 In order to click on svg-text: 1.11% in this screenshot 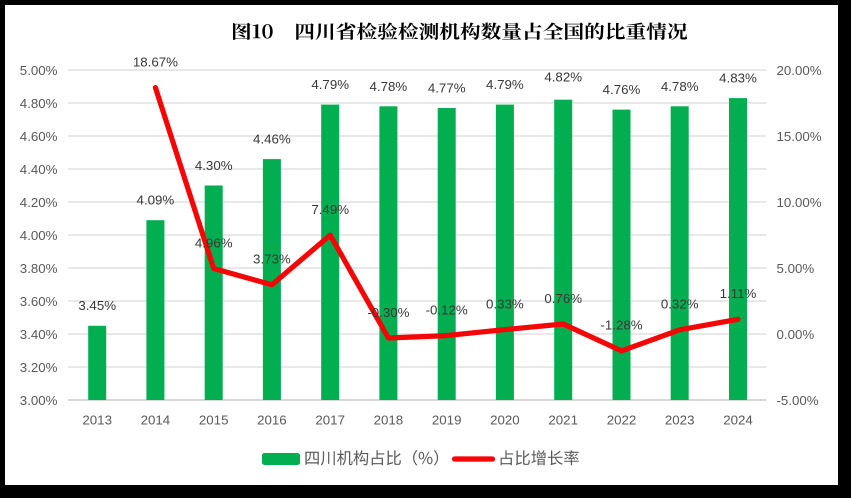, I will do `click(738, 293)`.